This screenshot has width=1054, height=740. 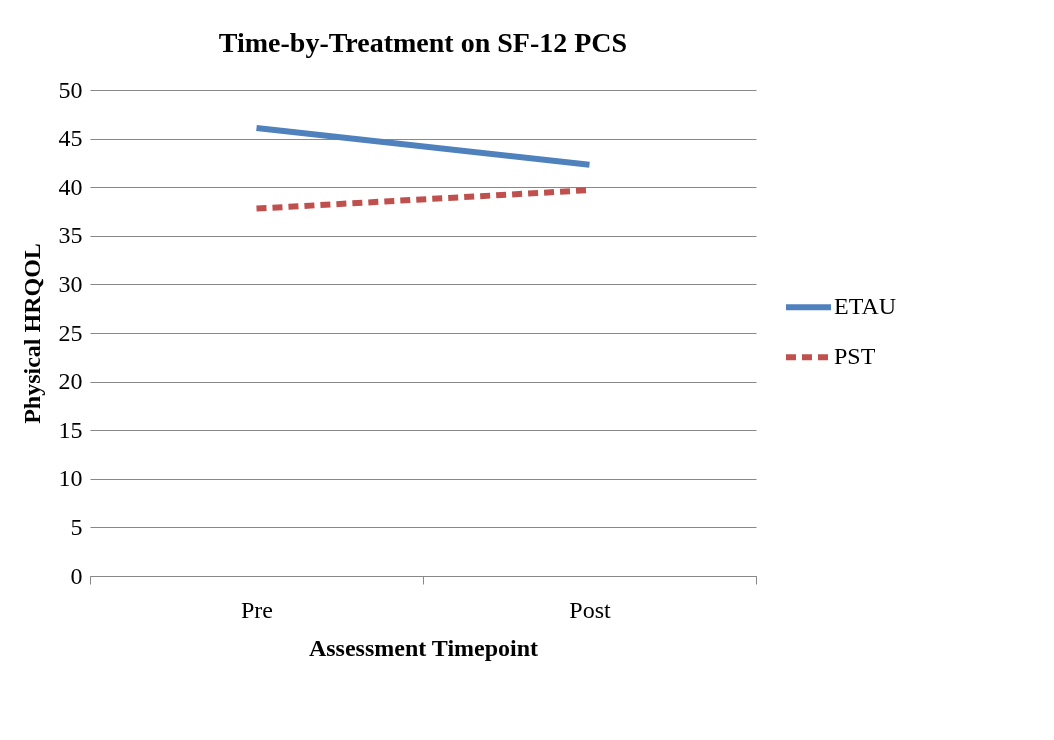 I want to click on y-tick-label: 20, so click(x=70, y=381).